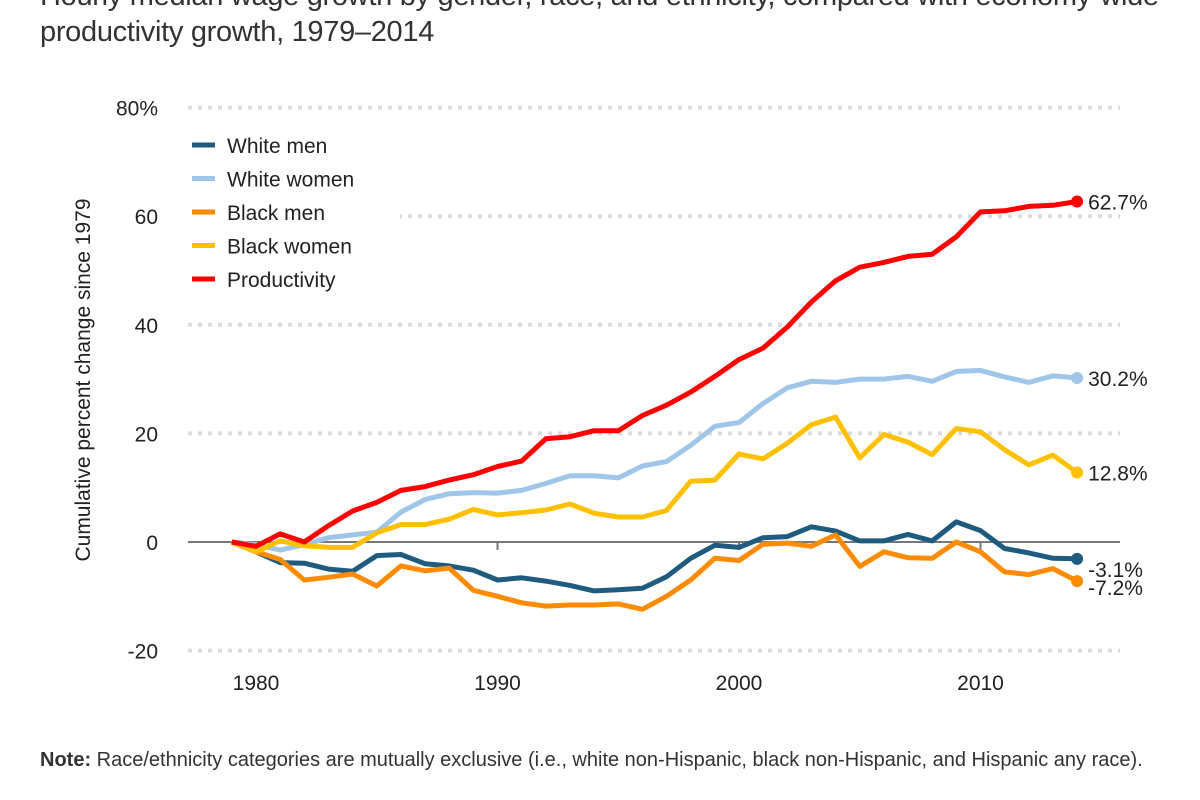  I want to click on series-line-black-men, so click(654, 572).